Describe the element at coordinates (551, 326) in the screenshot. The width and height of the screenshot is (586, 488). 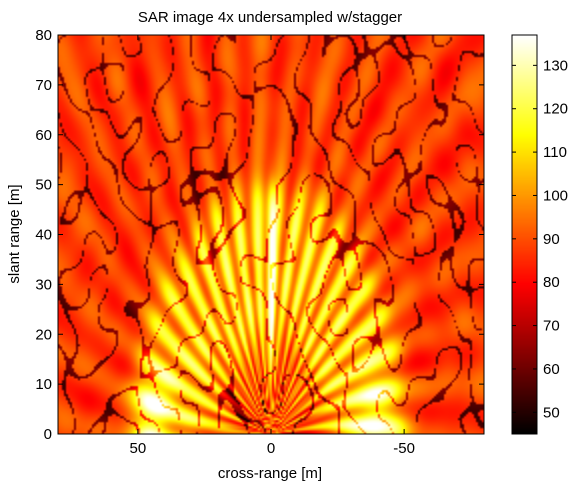
I see `colorbar-tick-label: 70` at that location.